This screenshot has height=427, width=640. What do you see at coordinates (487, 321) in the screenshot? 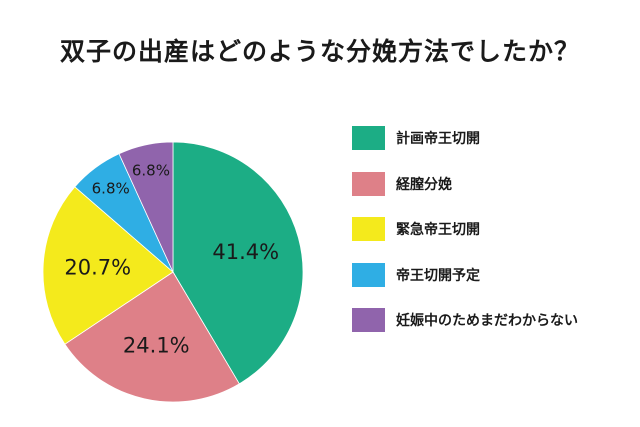
I see `legend-label-4: 妊娠中のためまだわからない` at bounding box center [487, 321].